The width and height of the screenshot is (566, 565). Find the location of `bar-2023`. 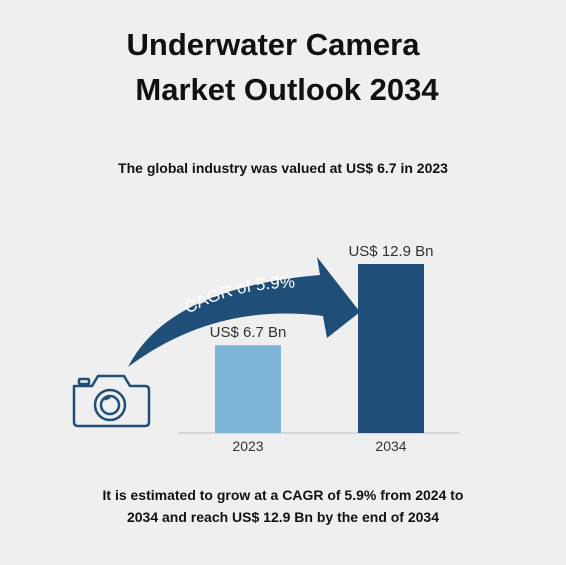

bar-2023 is located at coordinates (248, 389).